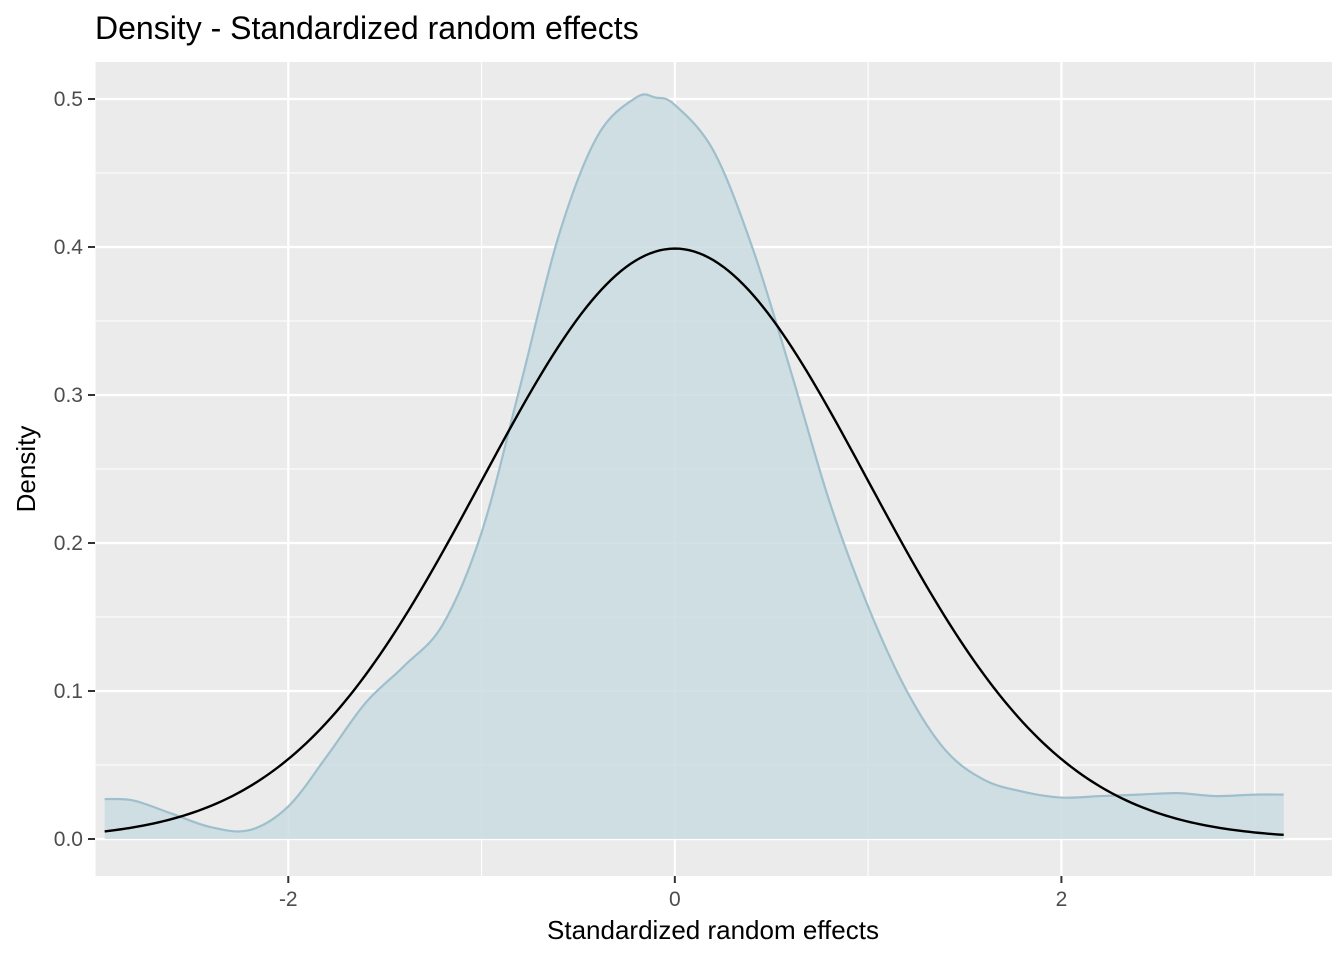 The image size is (1344, 960). I want to click on y-tick-label: 0.5, so click(68, 99).